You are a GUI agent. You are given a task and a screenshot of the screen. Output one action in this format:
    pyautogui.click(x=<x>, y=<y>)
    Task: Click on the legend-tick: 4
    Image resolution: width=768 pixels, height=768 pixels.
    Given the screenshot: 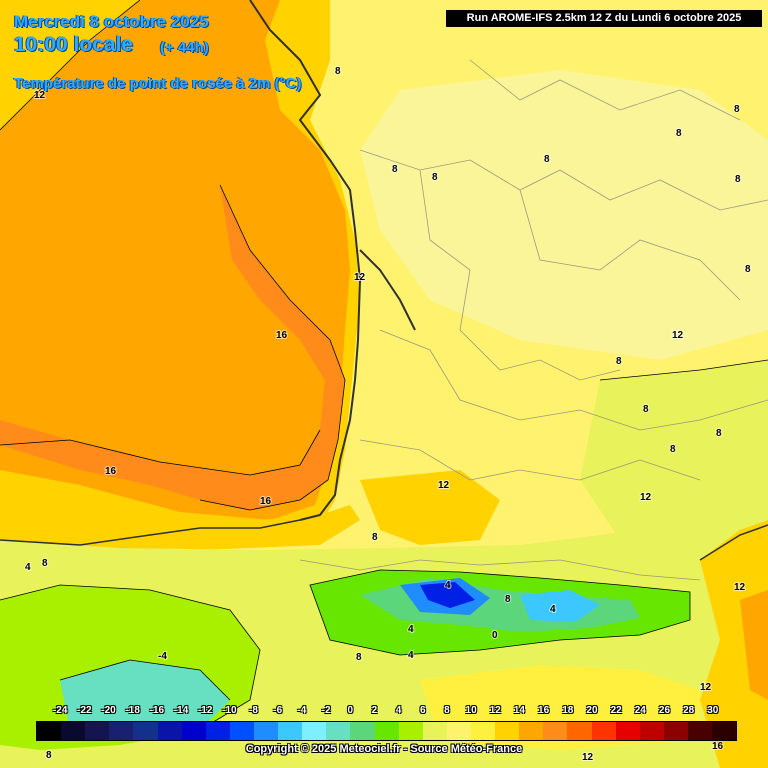 What is the action you would take?
    pyautogui.click(x=398, y=710)
    